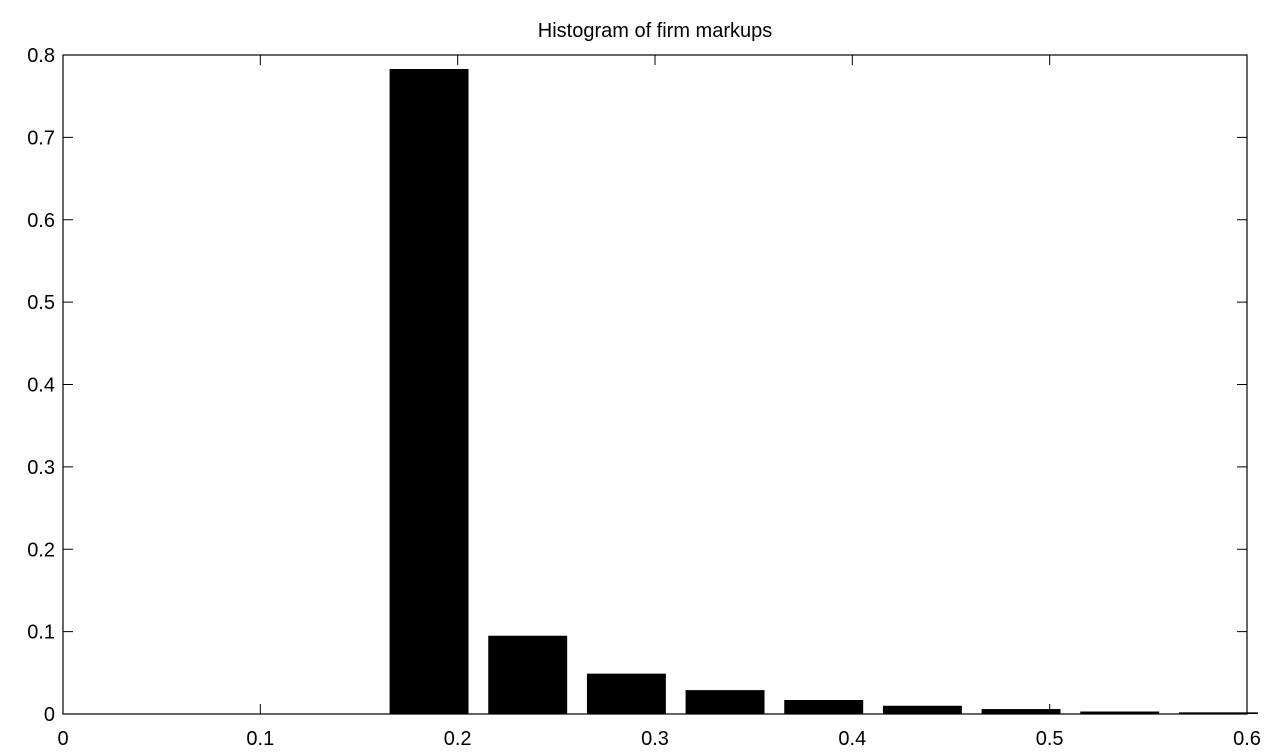  Describe the element at coordinates (41, 56) in the screenshot. I see `y-tick-label: 0.8` at that location.